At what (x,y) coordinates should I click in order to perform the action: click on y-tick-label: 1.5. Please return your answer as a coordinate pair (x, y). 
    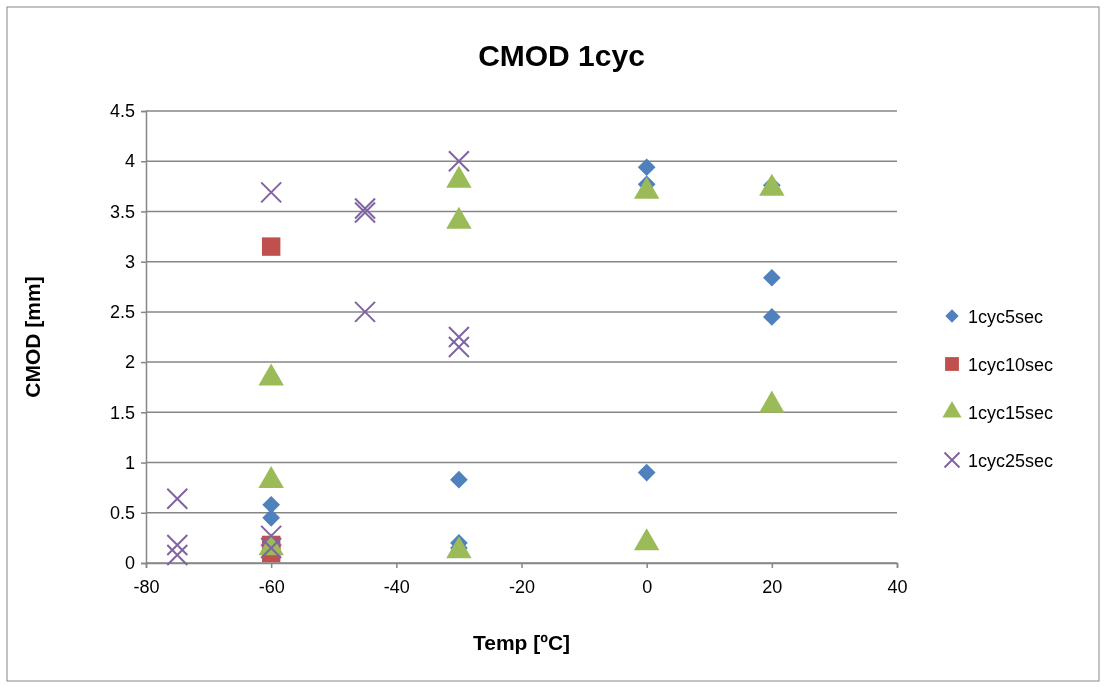
    Looking at the image, I should click on (122, 412).